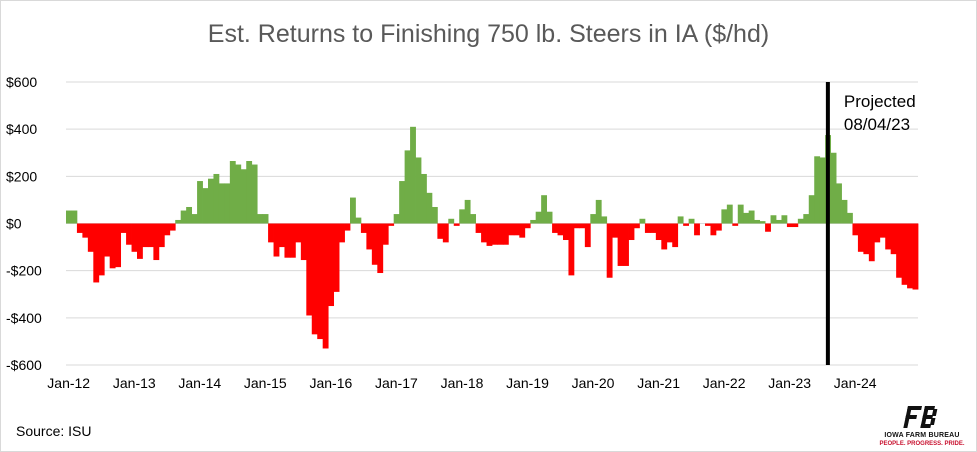 Image resolution: width=977 pixels, height=452 pixels. I want to click on y-tick-label: $600, so click(21, 82).